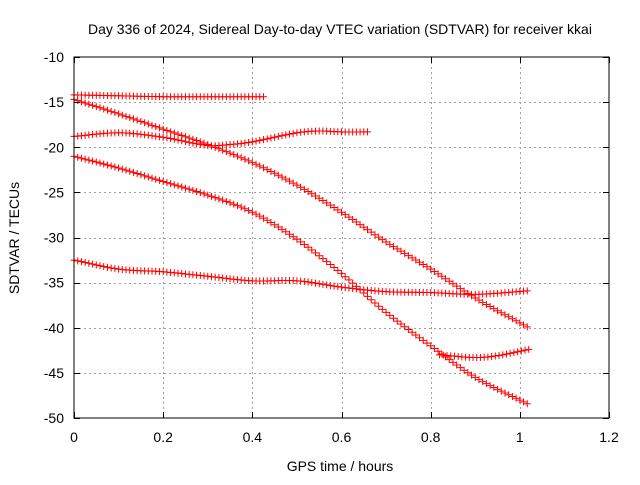 The image size is (640, 485). Describe the element at coordinates (342, 437) in the screenshot. I see `x-tick-label: 0.6` at that location.